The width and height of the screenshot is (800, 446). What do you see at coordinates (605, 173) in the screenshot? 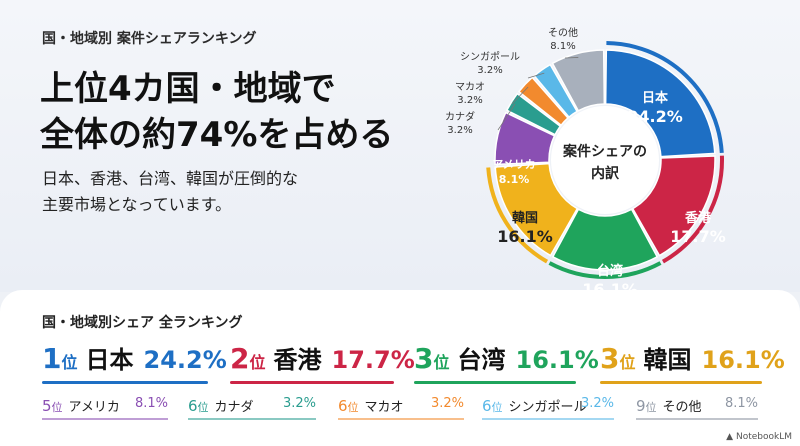
I see `pie-center-title-1: 内訳` at bounding box center [605, 173].